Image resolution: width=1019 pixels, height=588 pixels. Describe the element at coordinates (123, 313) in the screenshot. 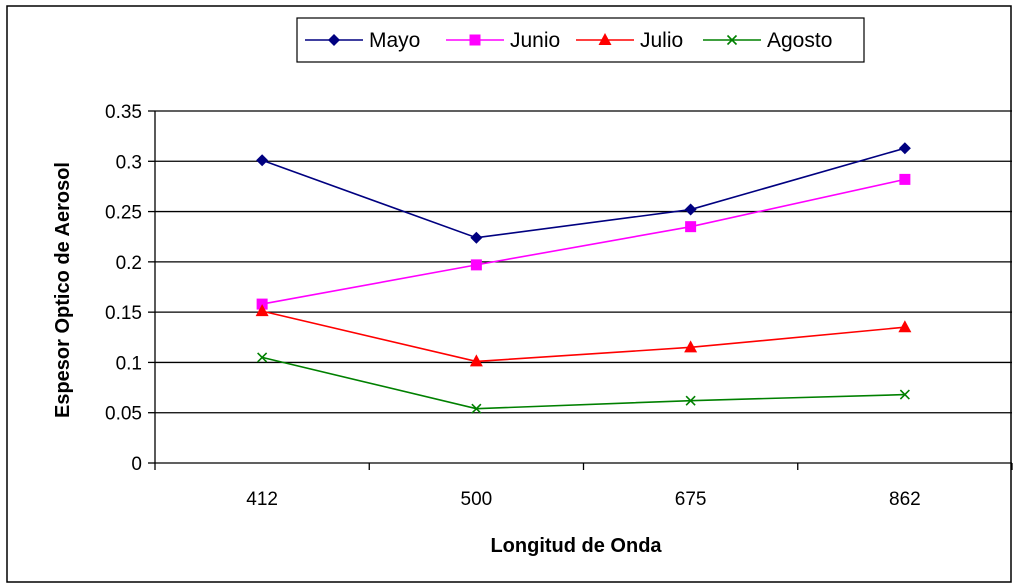

I see `y-tick-label: 0.15` at that location.